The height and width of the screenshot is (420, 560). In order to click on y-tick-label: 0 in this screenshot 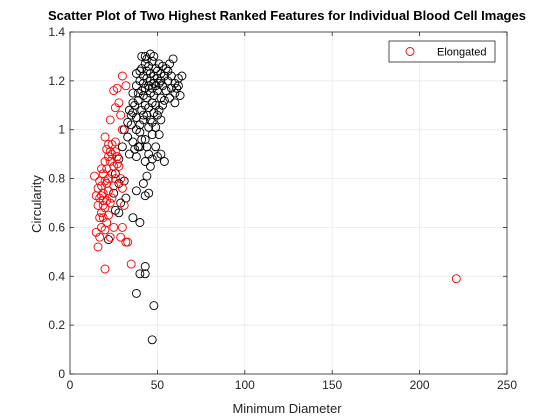, I will do `click(61, 374)`.